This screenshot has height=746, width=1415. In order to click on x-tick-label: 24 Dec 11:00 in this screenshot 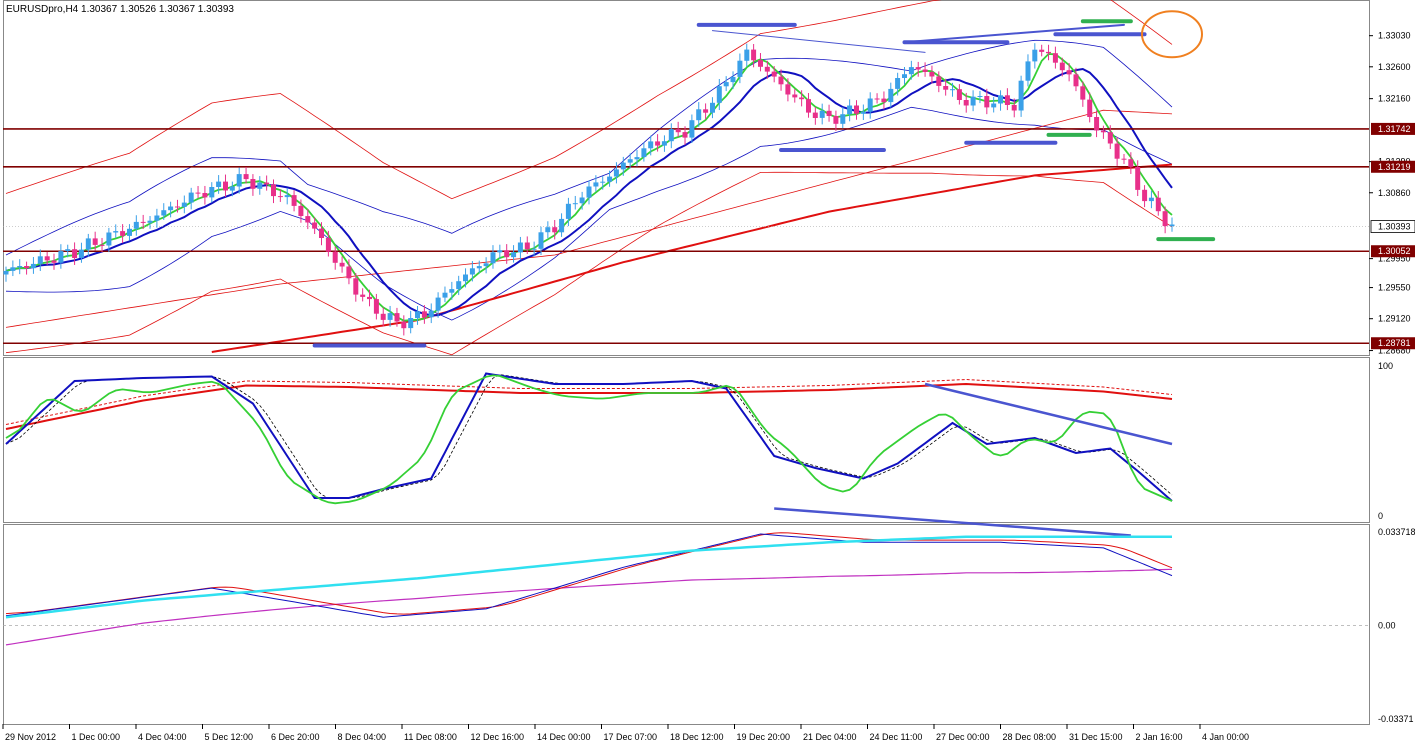, I will do `click(896, 737)`.